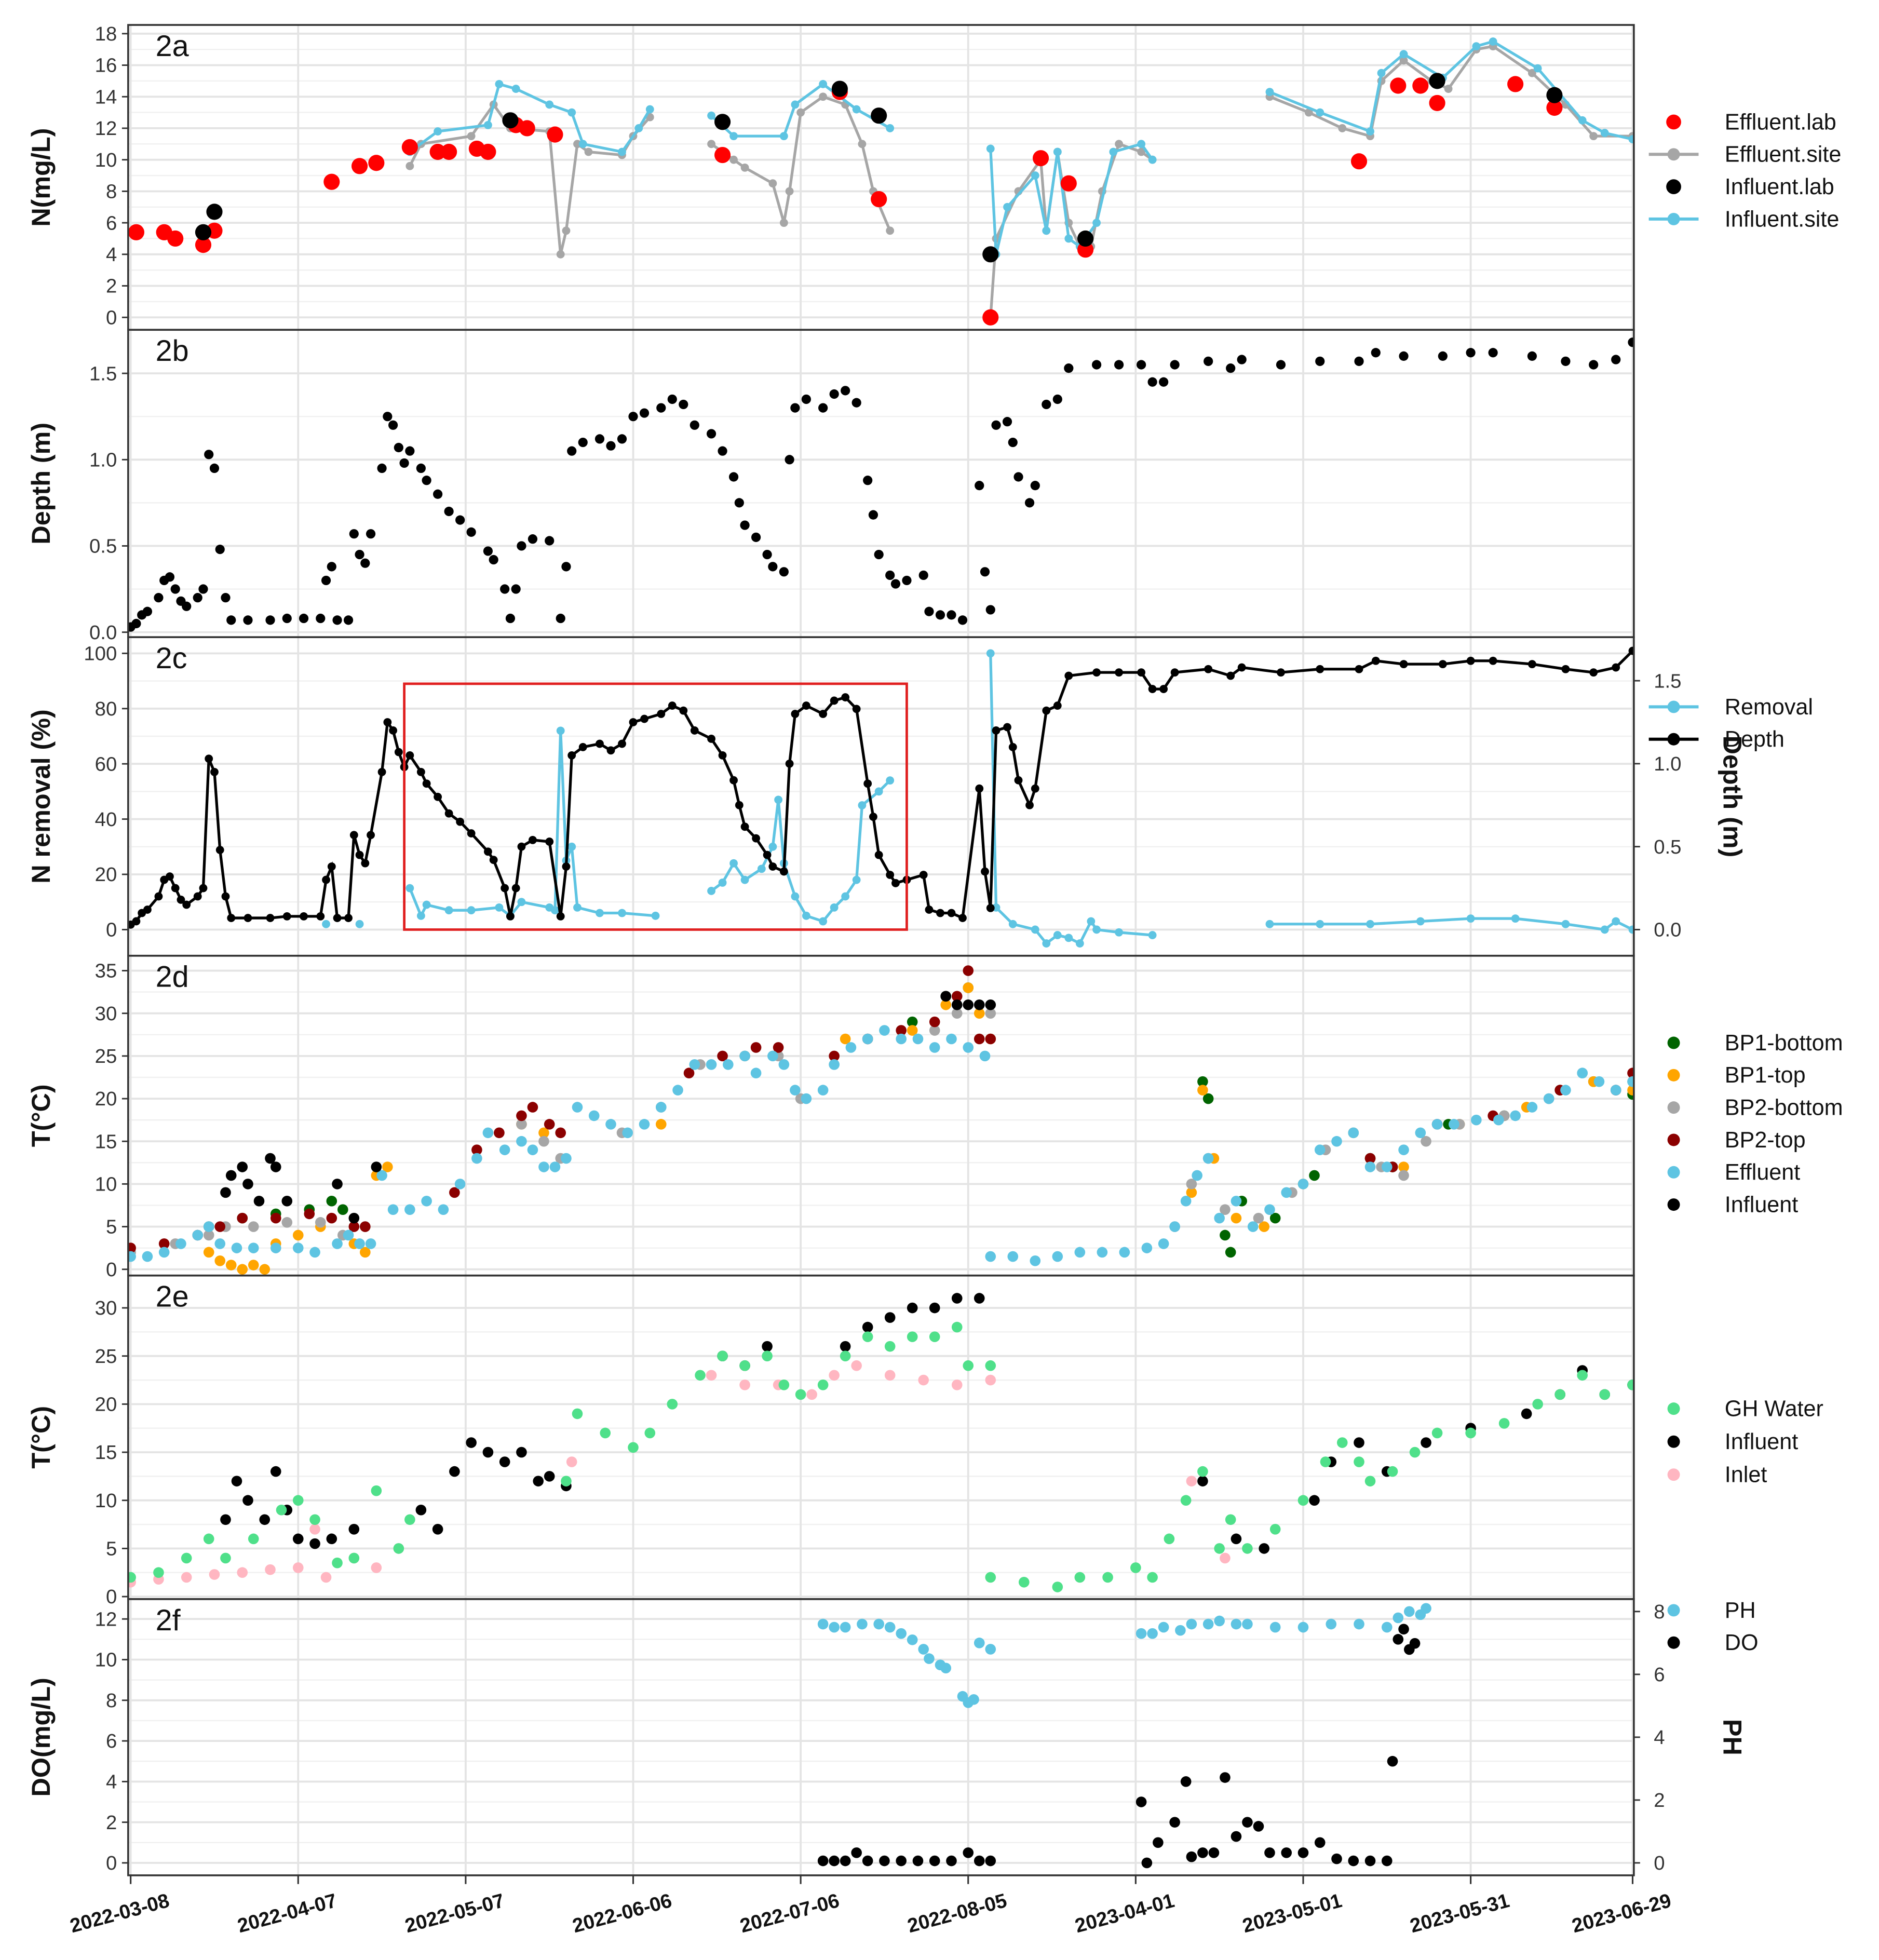 The image size is (1879, 1960). Describe the element at coordinates (106, 1452) in the screenshot. I see `y-tick-label: 15` at that location.